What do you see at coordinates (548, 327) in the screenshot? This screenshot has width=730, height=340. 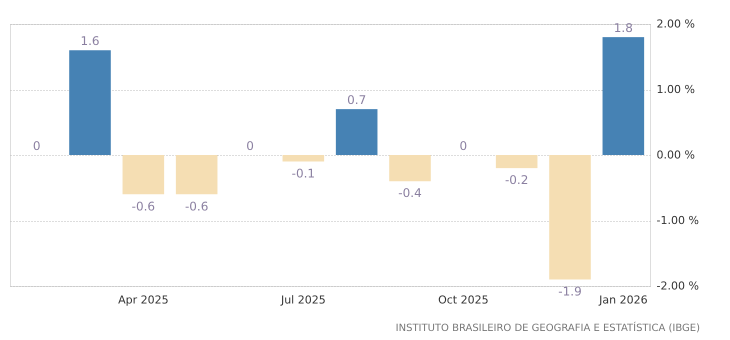 I see `text: INSTITUTO BRASILEIRO DE GEOGRAFIA E ESTATÍSTICA (IBGE)` at bounding box center [548, 327].